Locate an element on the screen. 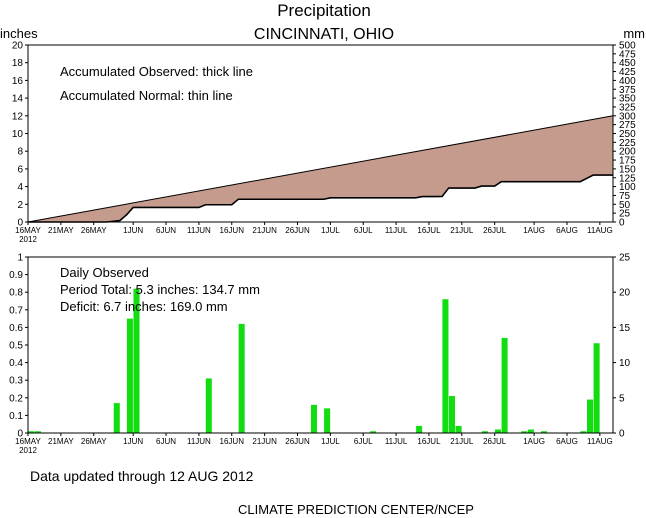  left-axis-tick-label: 0.7 is located at coordinates (16, 310).